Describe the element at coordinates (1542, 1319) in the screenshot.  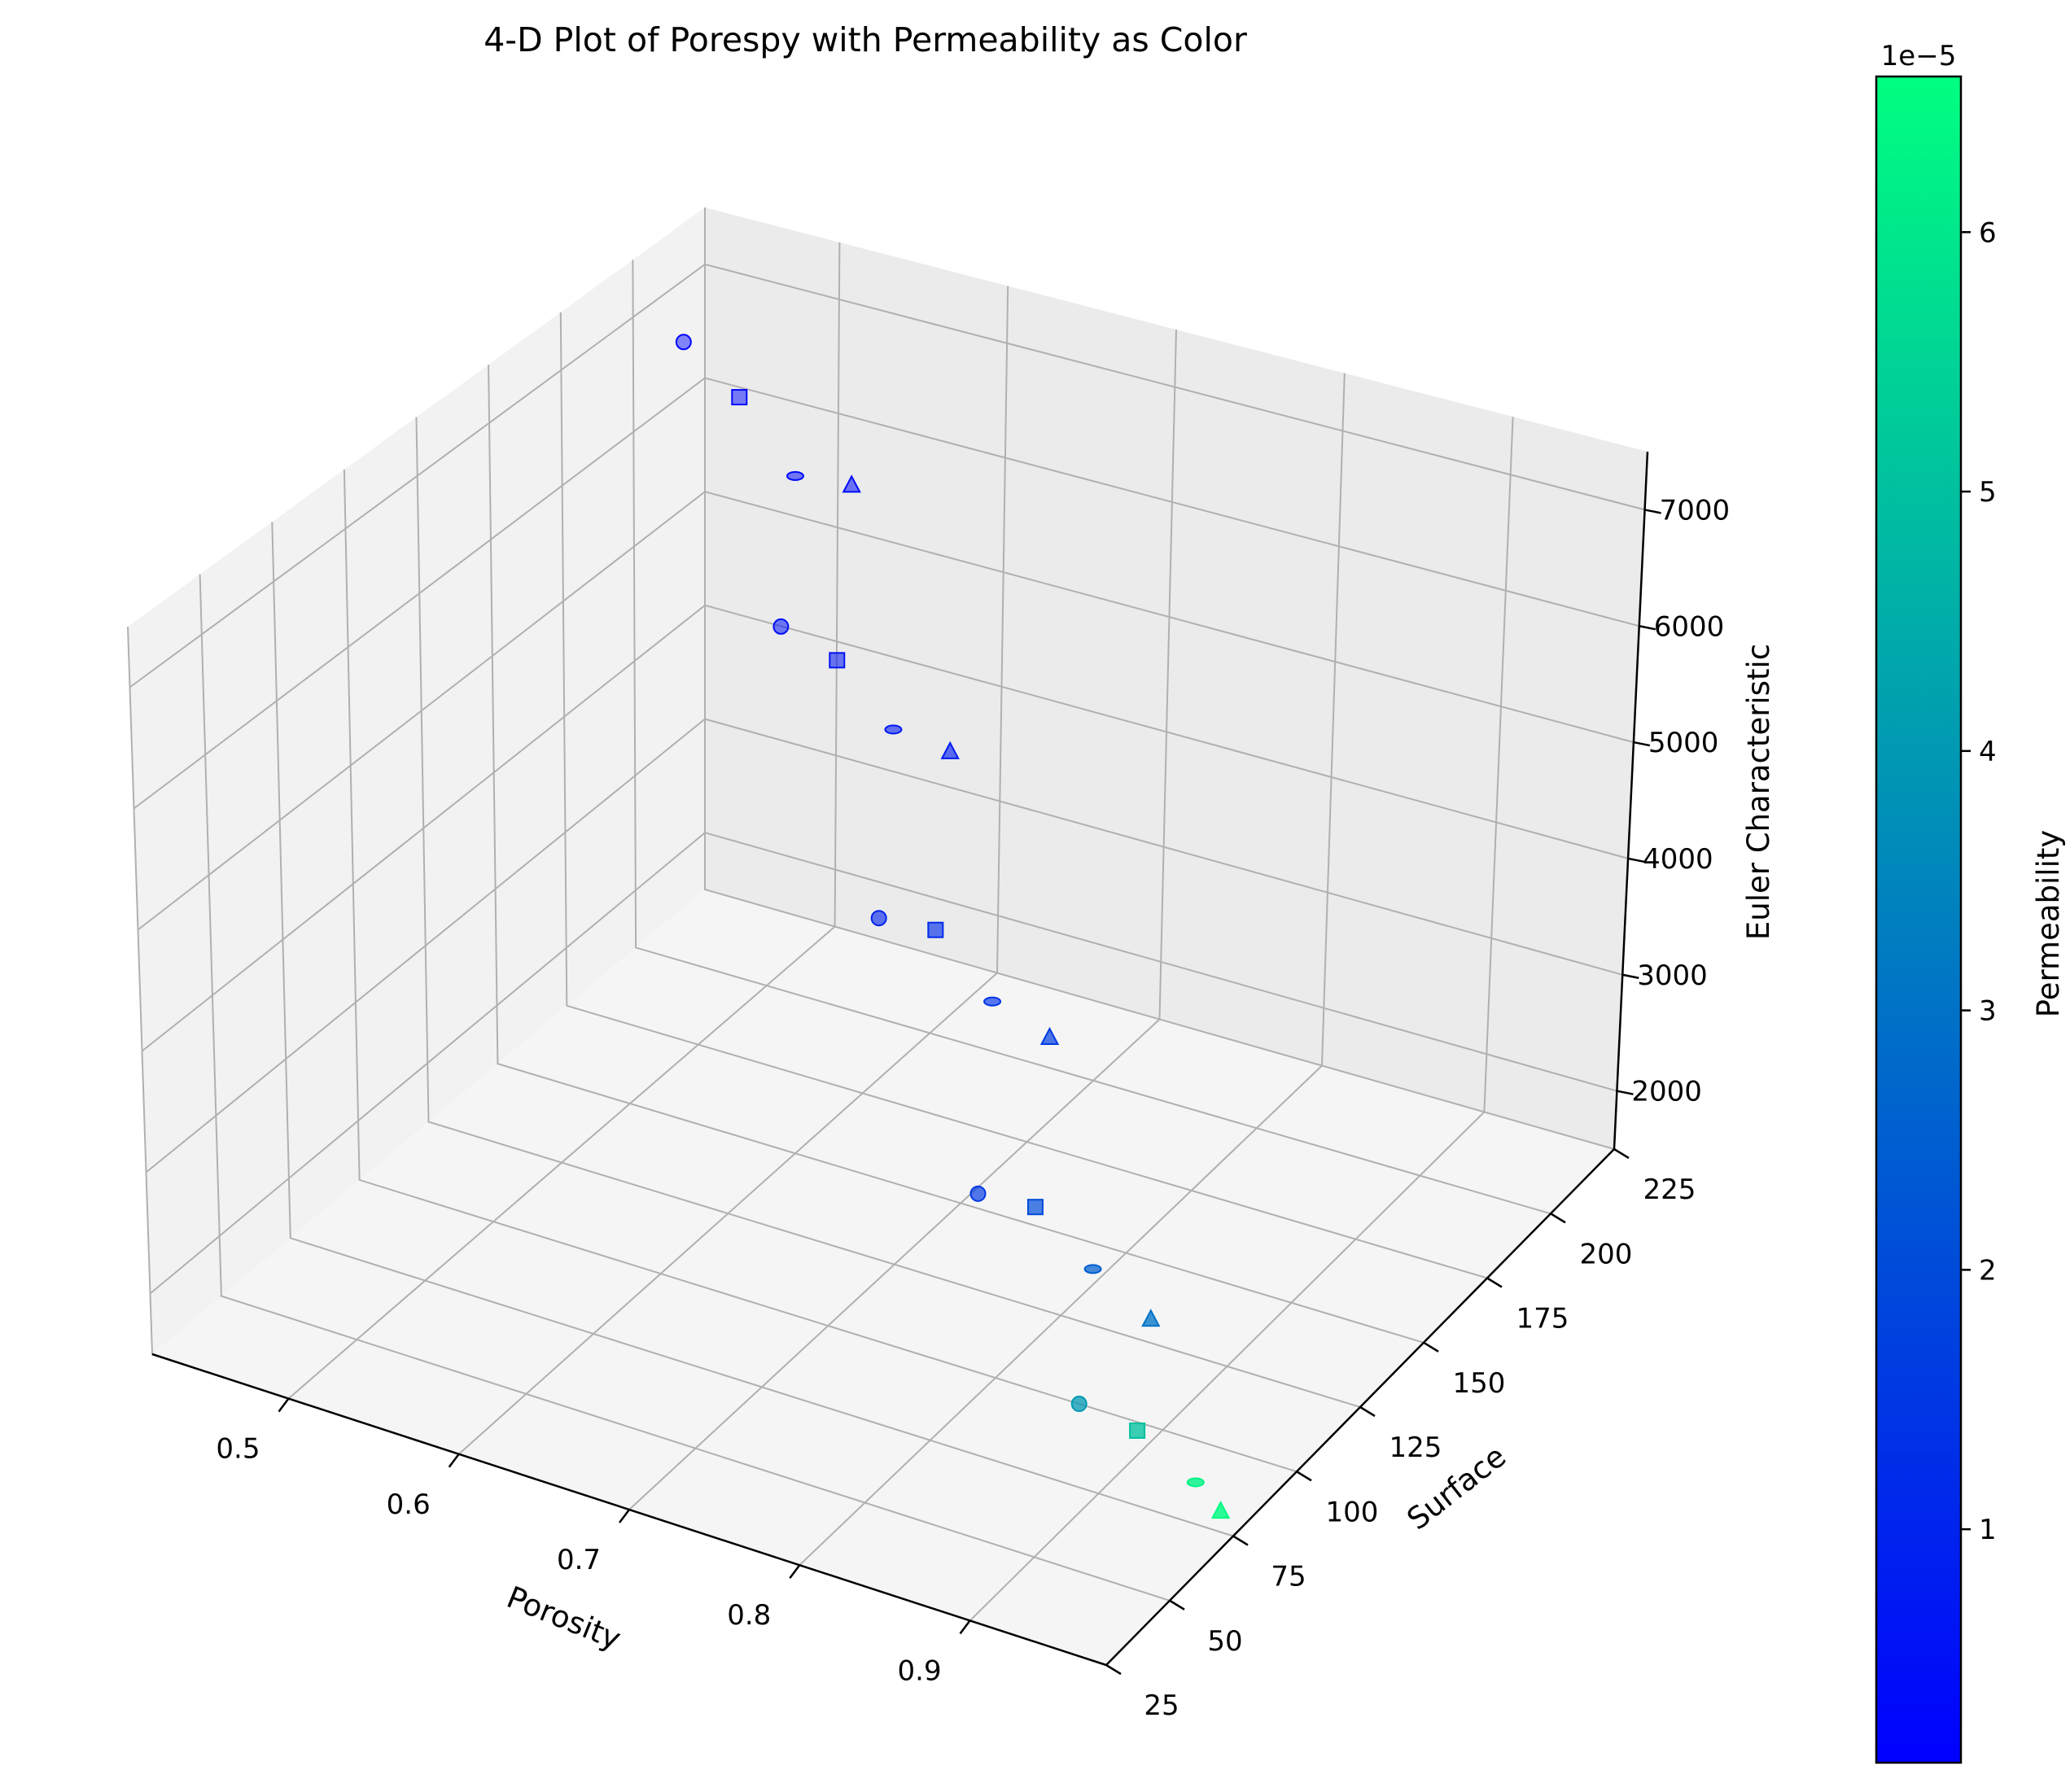
I see `y-tick-label: 175` at that location.